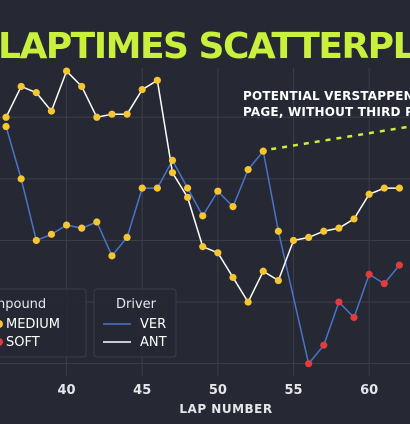 The height and width of the screenshot is (424, 410). What do you see at coordinates (1, 342) in the screenshot?
I see `legend-soft-marker` at bounding box center [1, 342].